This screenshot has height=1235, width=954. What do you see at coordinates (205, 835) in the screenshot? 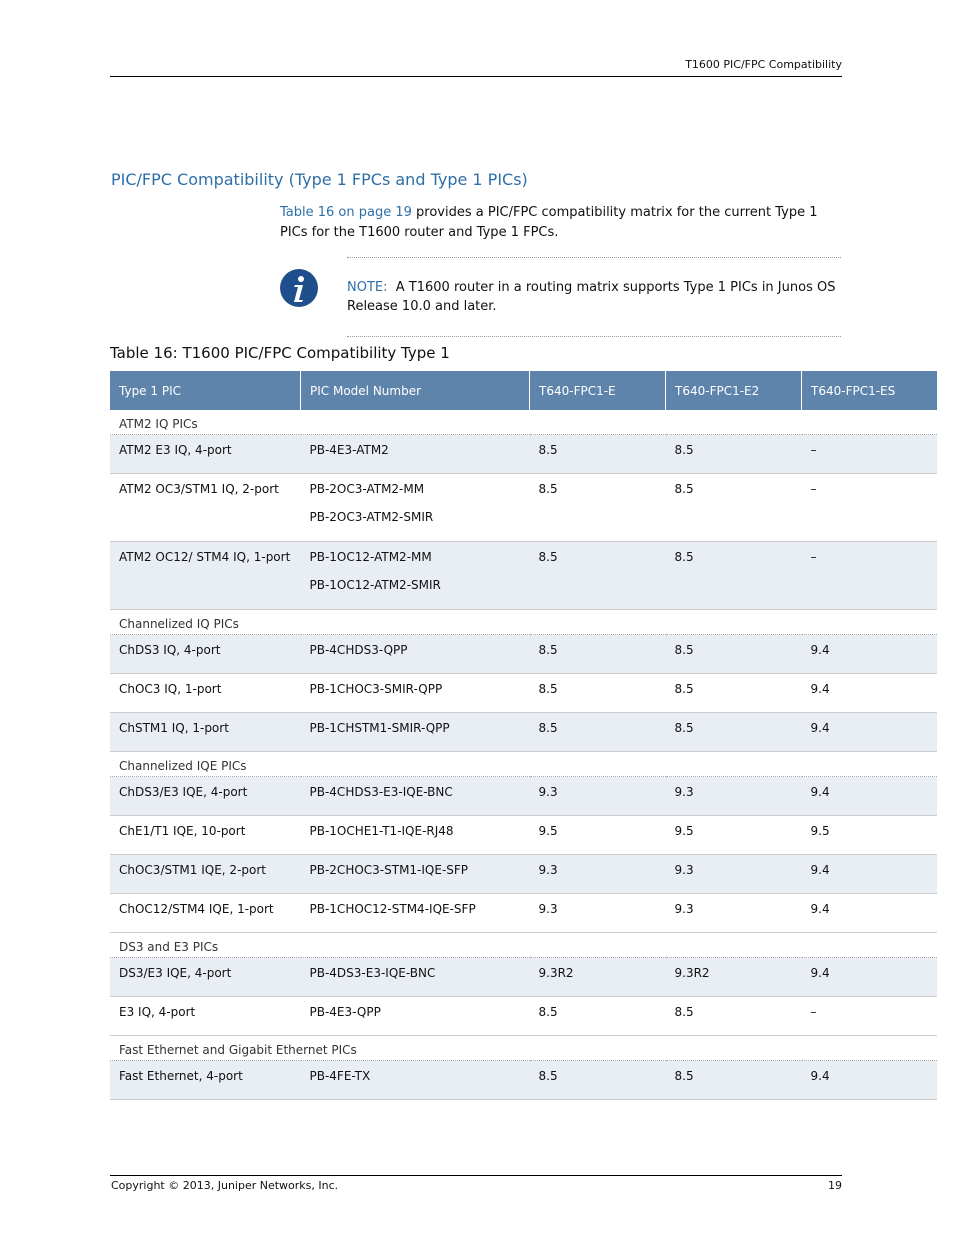
I see `pic-name: ChE1/T1 IQE, 10-port` at bounding box center [205, 835].